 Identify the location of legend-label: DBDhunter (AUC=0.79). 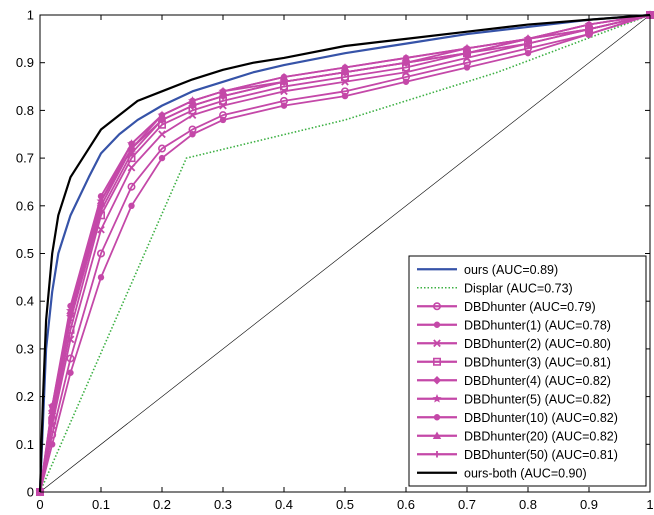
(530, 307).